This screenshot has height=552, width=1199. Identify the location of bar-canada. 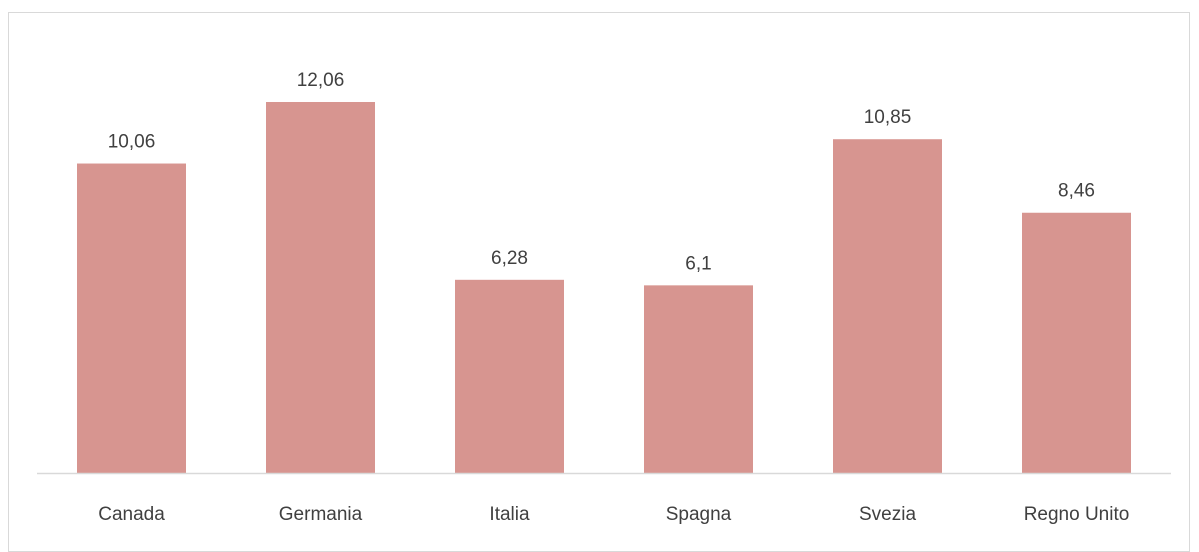
(131, 318).